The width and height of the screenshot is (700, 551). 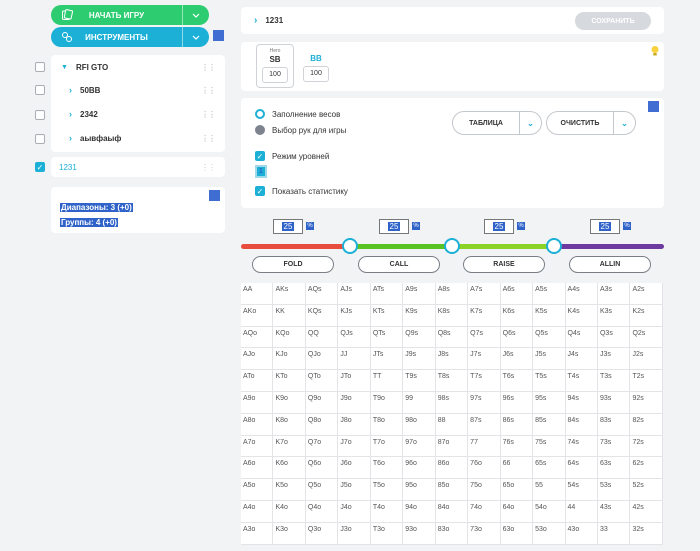 I want to click on hand-cell: 77, so click(x=484, y=446).